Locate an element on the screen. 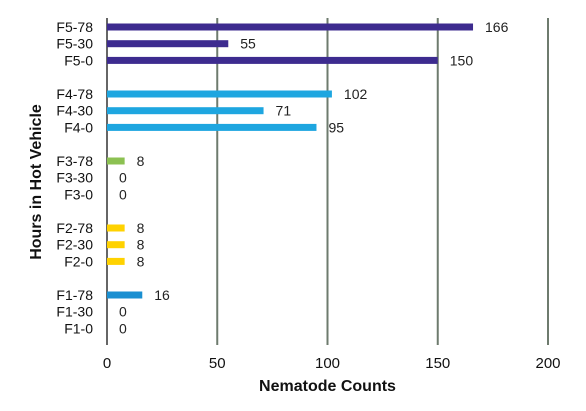 Image resolution: width=586 pixels, height=411 pixels. value-label: 55 is located at coordinates (248, 44).